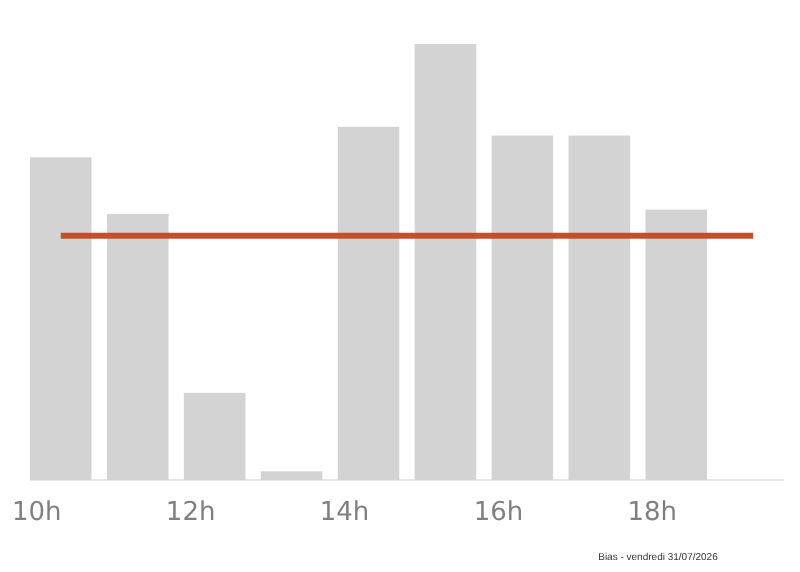 The height and width of the screenshot is (572, 800). Describe the element at coordinates (190, 513) in the screenshot. I see `x-tick-label: 12h` at that location.